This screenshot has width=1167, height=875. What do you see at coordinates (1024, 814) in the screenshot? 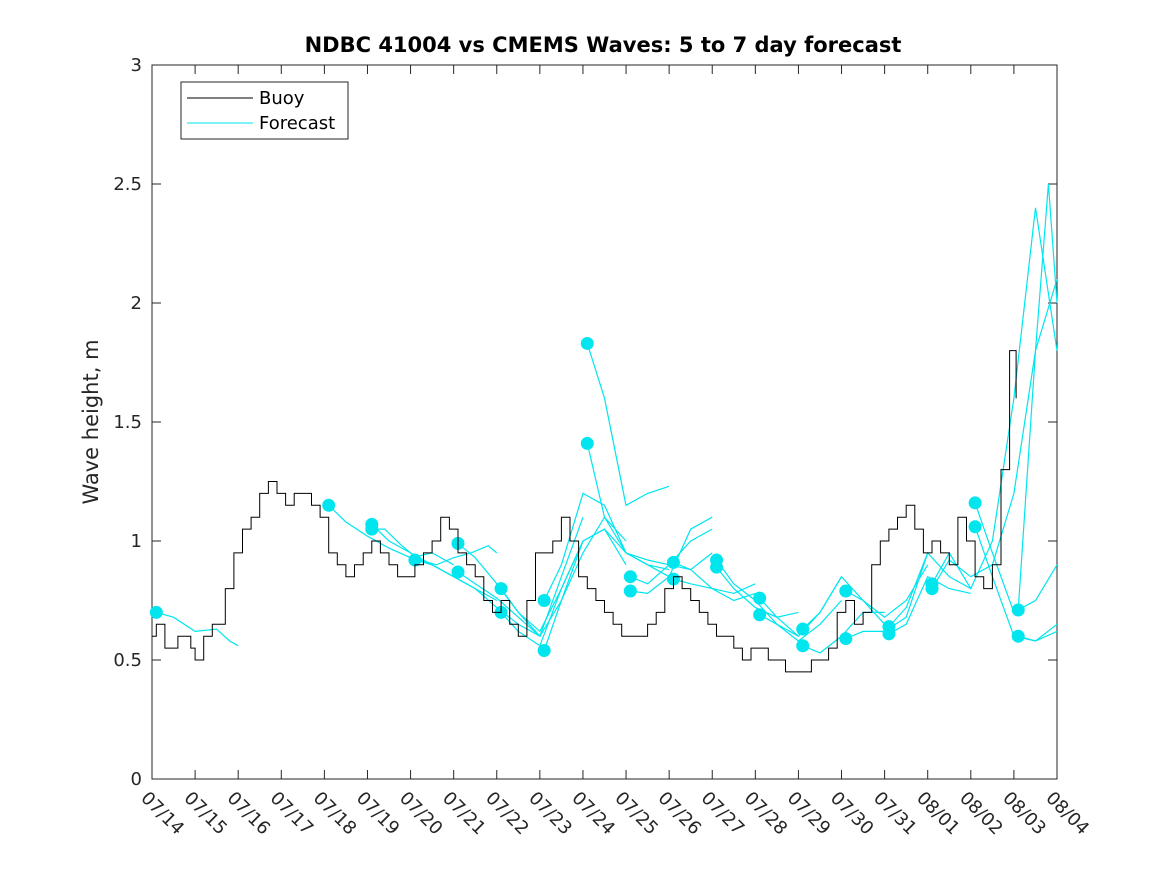
I see `x-tick-label: 08/03` at bounding box center [1024, 814].